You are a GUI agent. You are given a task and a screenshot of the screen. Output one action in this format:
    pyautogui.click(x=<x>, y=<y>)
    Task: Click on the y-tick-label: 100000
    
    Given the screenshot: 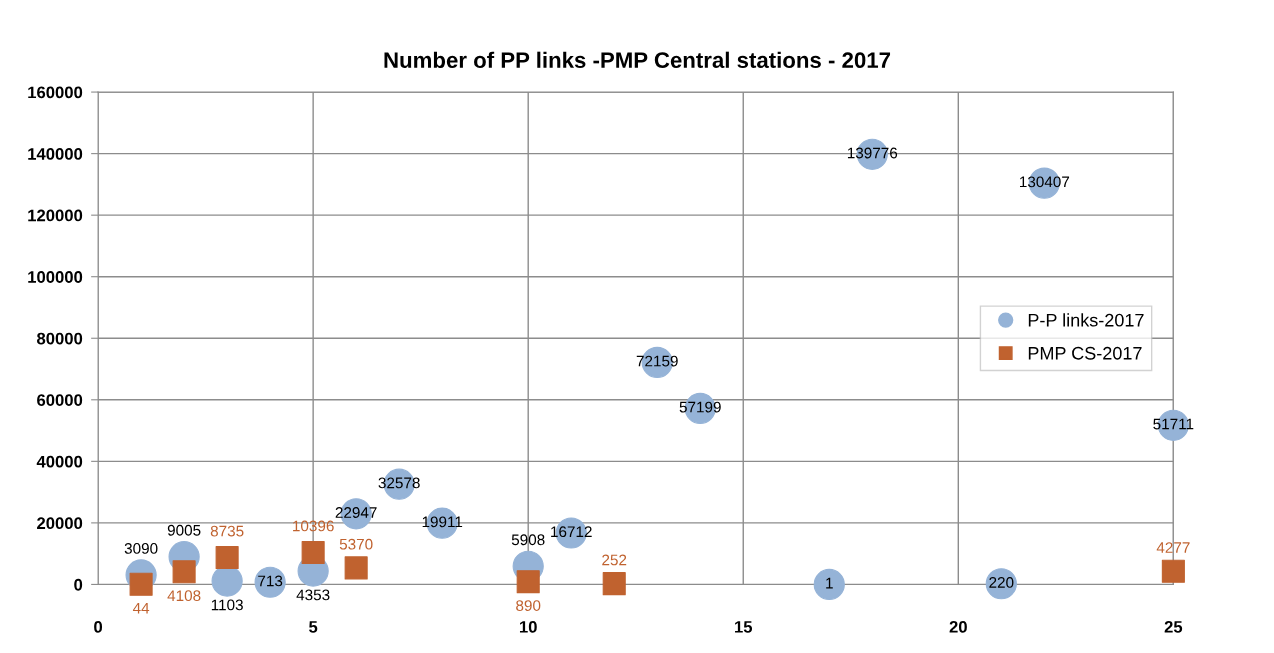 What is the action you would take?
    pyautogui.click(x=55, y=277)
    